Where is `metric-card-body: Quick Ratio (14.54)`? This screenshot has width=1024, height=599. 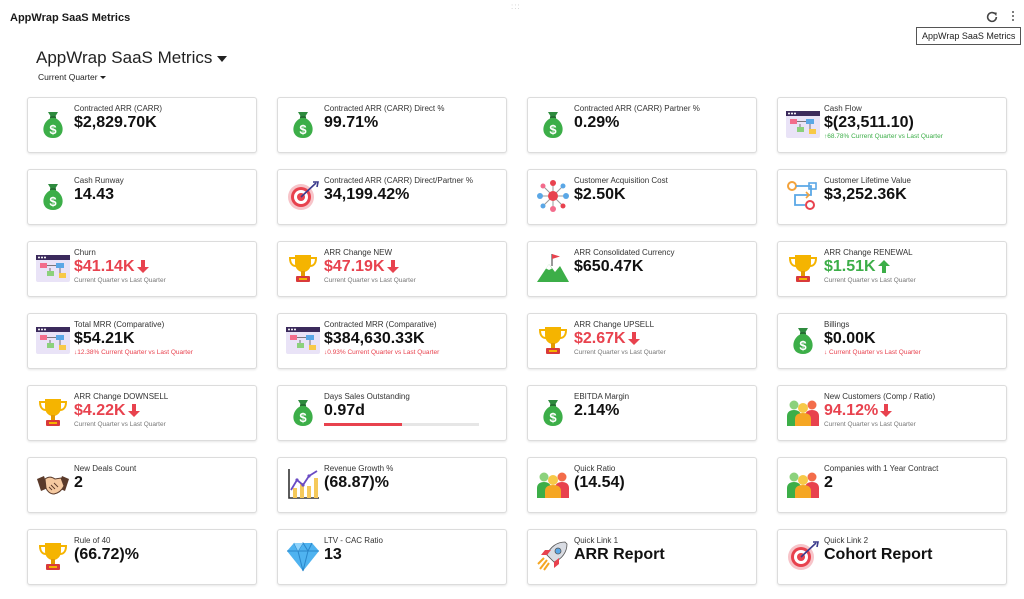 metric-card-body: Quick Ratio (14.54) is located at coordinates (662, 478).